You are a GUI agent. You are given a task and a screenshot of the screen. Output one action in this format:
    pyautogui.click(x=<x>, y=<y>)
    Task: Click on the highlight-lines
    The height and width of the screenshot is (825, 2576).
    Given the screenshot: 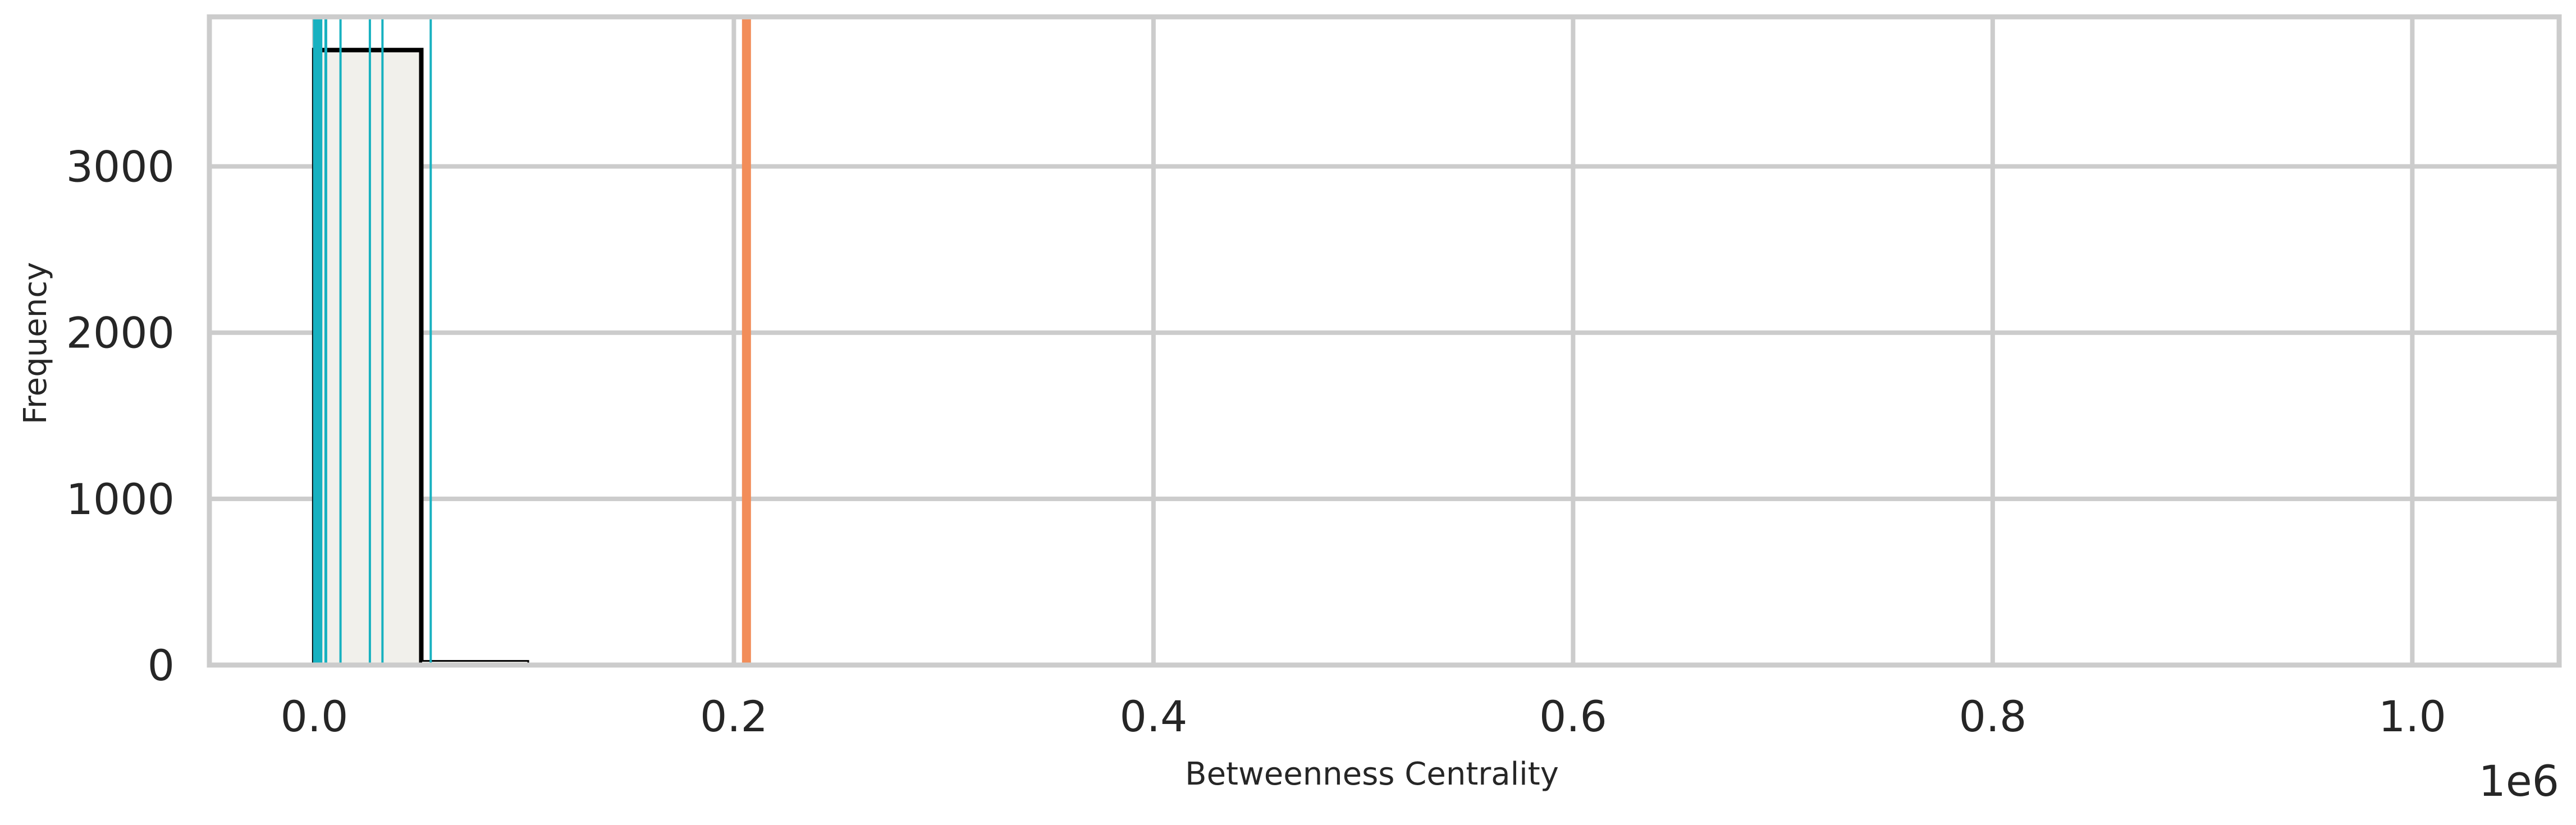 What is the action you would take?
    pyautogui.click(x=532, y=341)
    